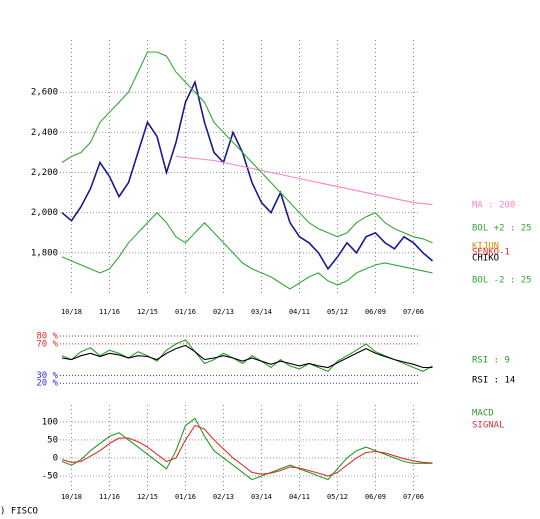 The image size is (540, 519). I want to click on y-tick-label: 2,000, so click(44, 213).